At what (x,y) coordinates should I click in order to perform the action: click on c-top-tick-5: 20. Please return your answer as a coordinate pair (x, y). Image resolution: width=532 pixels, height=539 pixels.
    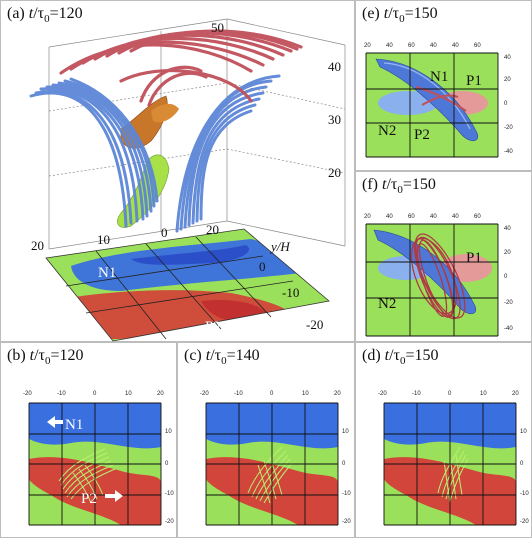
    Looking at the image, I should click on (337, 394).